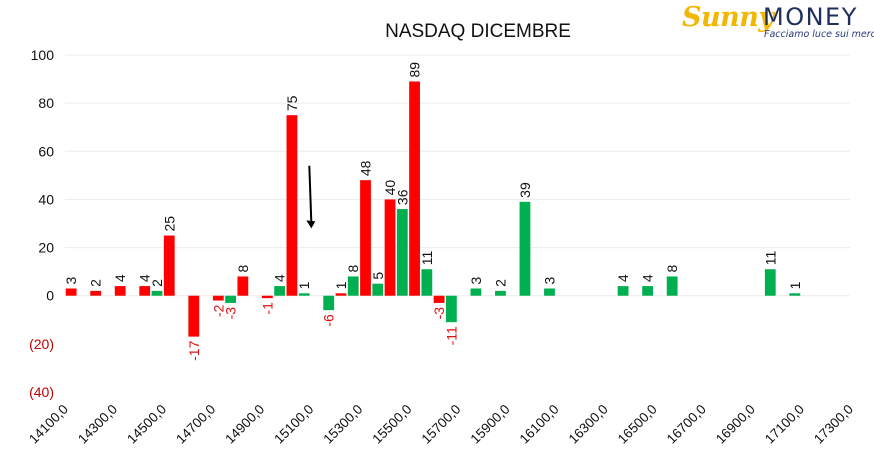  I want to click on x-tick-label: 16100,0, so click(539, 424).